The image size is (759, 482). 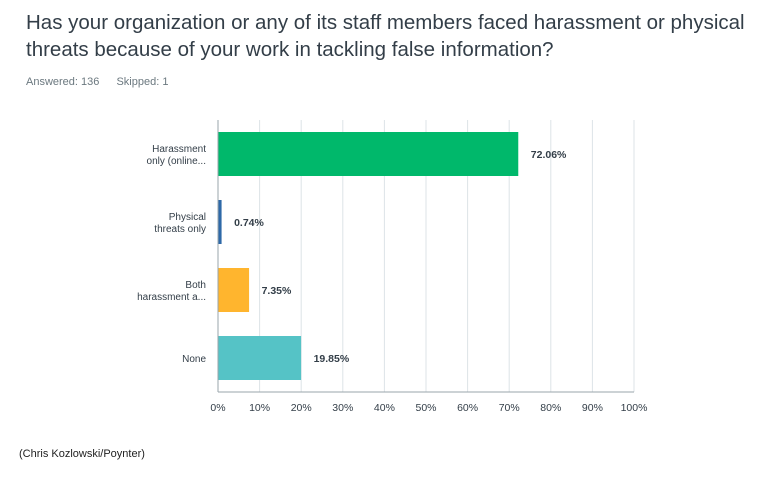 I want to click on x-tick-label: 90%, so click(x=592, y=408).